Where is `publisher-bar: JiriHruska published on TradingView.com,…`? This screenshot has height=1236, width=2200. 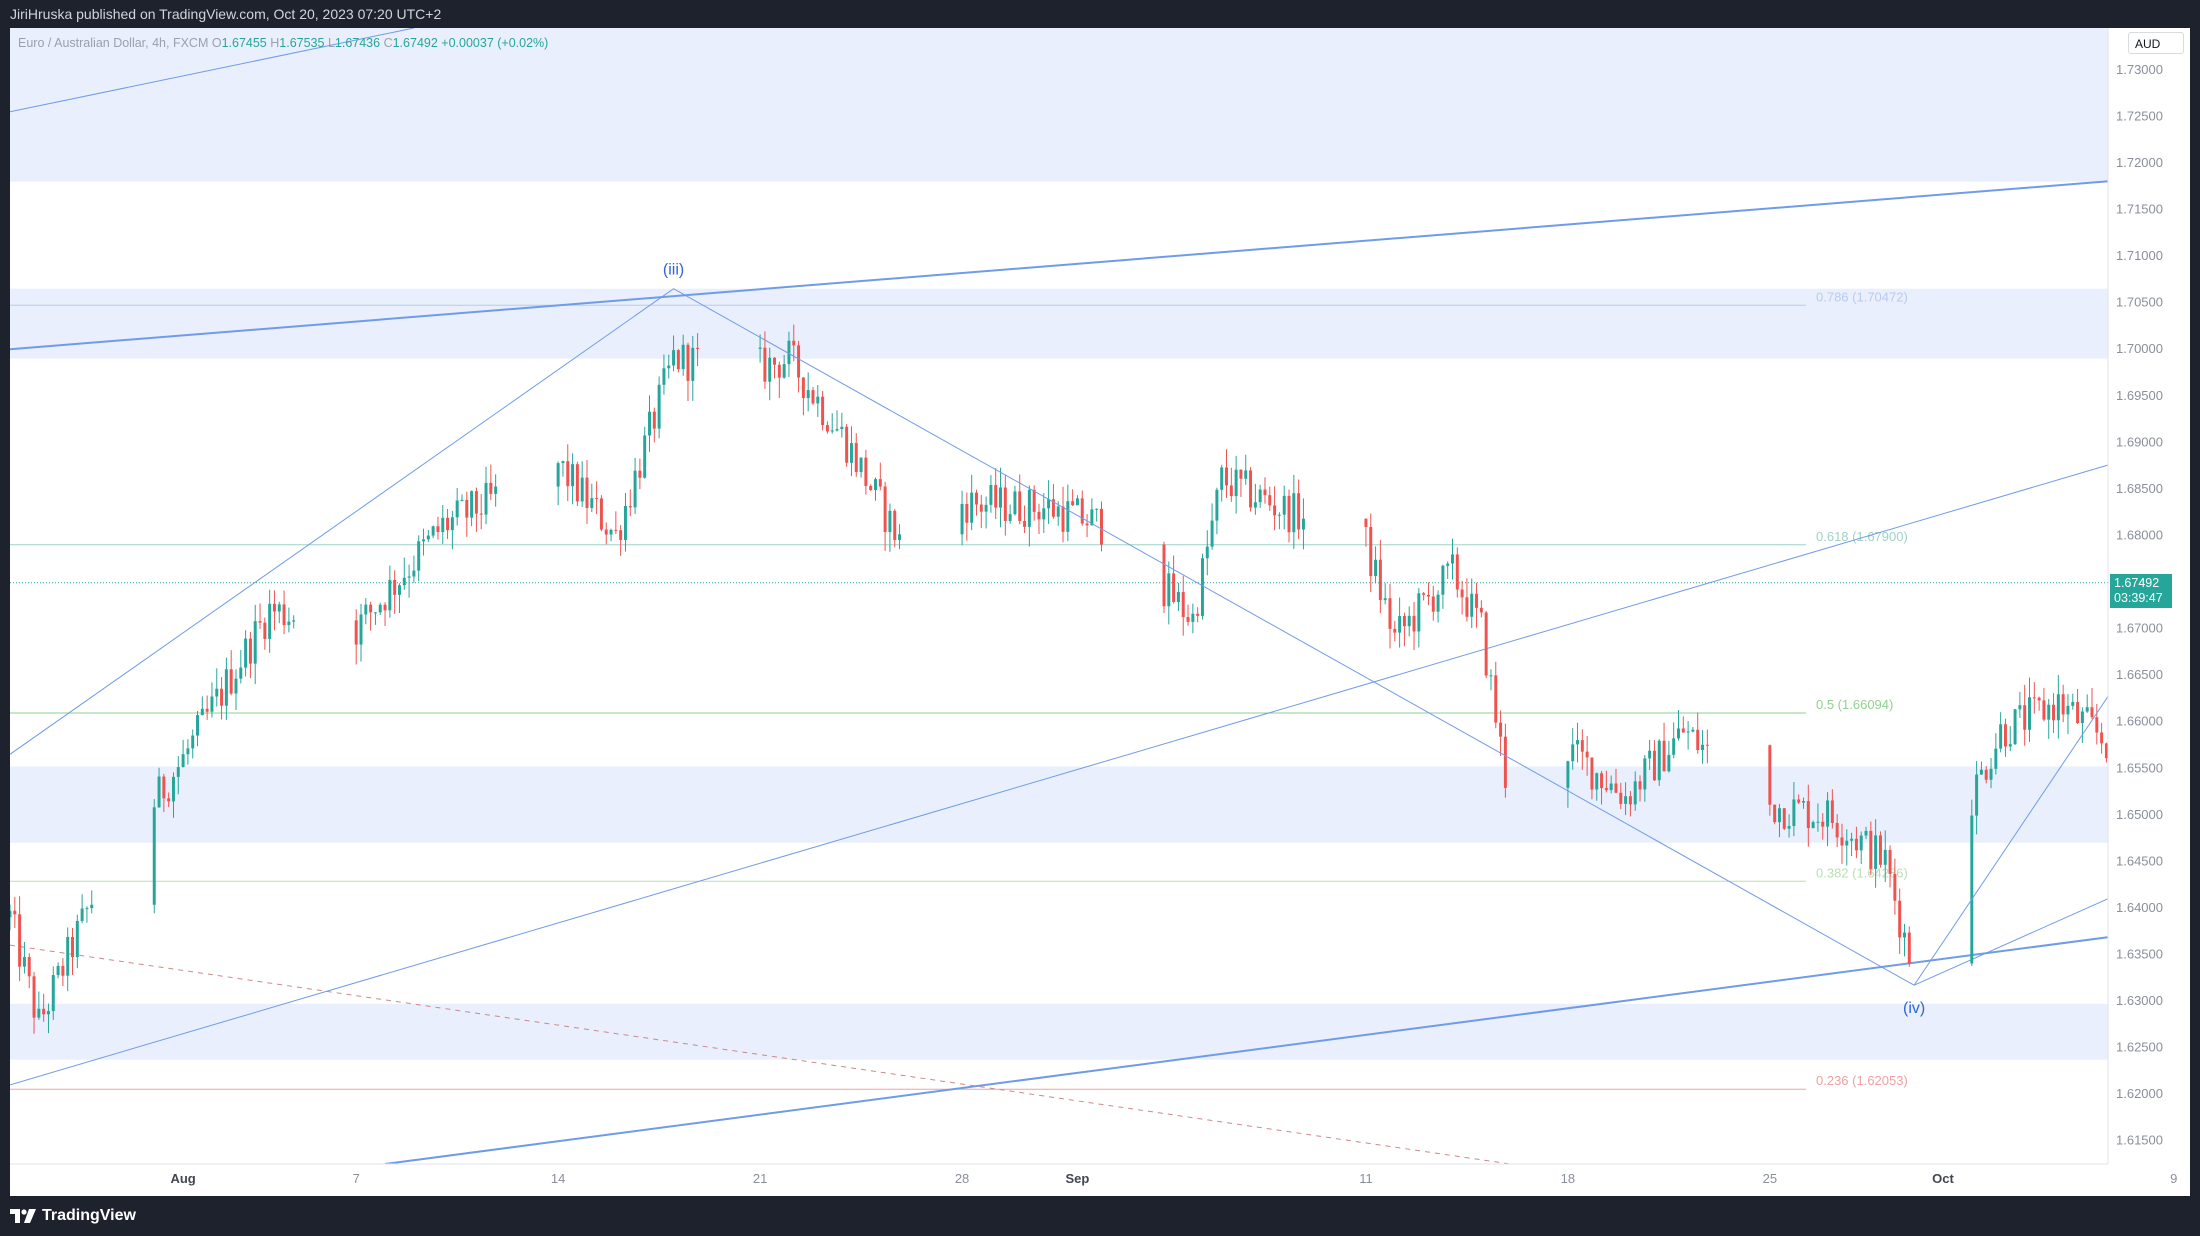
publisher-bar: JiriHruska published on TradingView.com,… is located at coordinates (1100, 14).